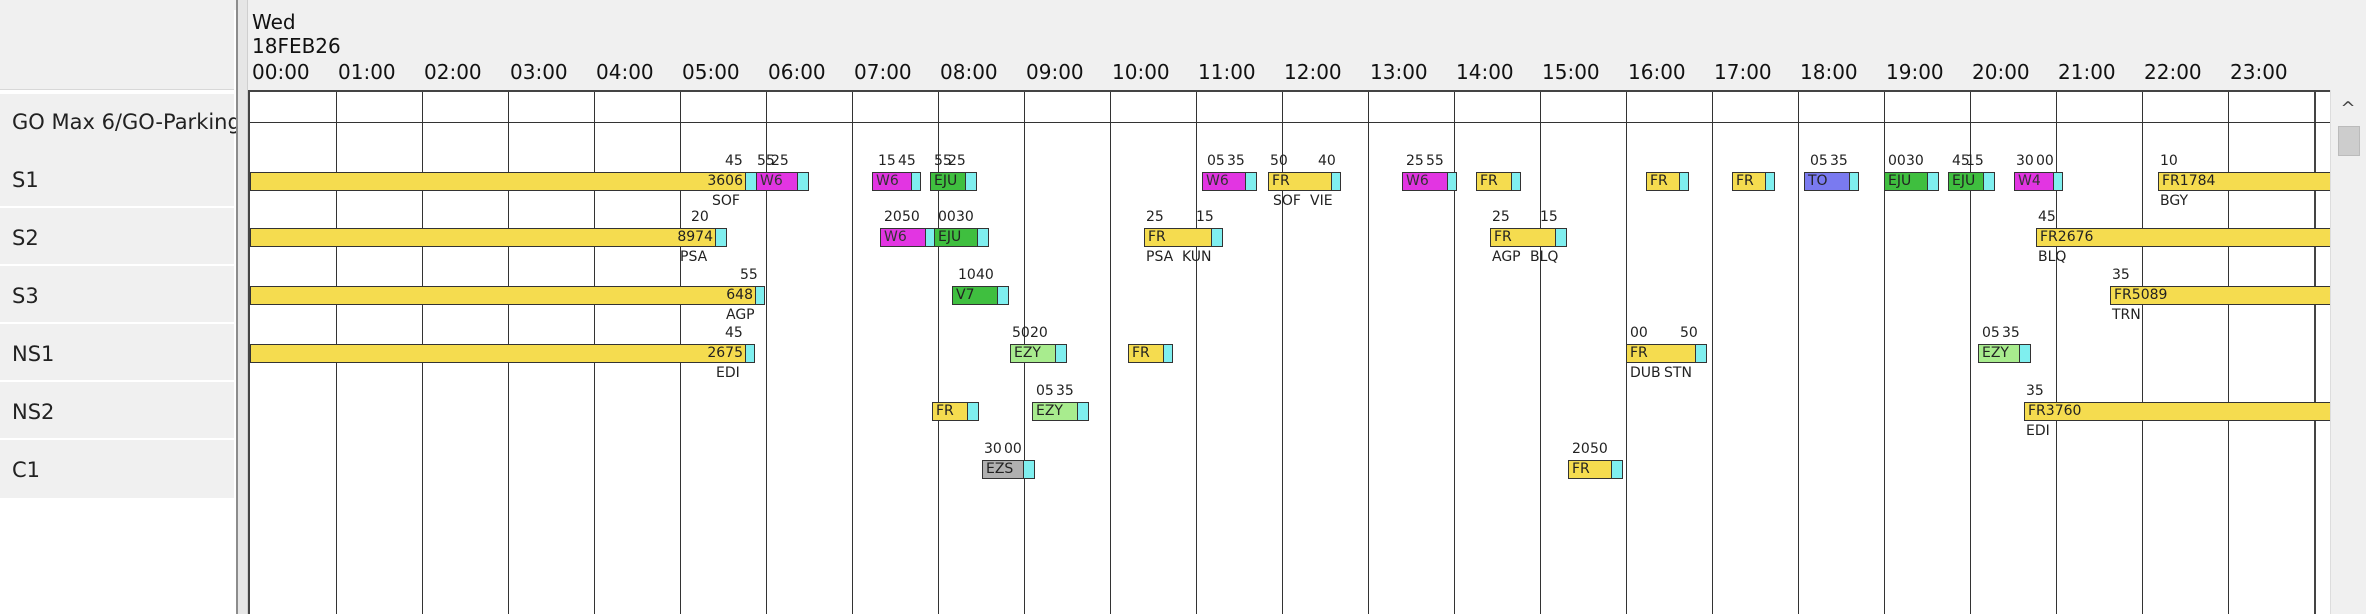  Describe the element at coordinates (483, 237) in the screenshot. I see `flight-bar: 8974` at that location.